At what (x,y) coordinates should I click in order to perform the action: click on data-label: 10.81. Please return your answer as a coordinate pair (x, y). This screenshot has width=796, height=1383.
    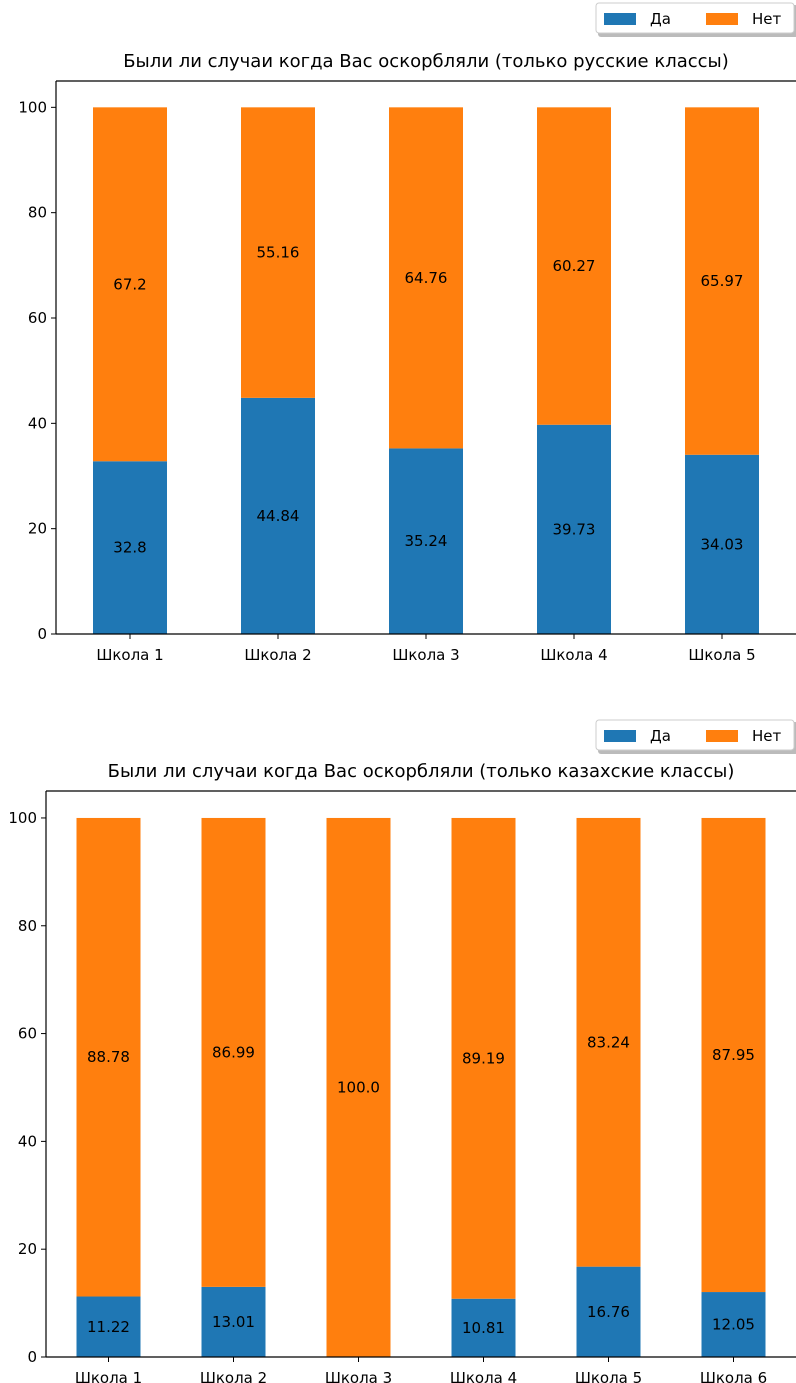
    Looking at the image, I should click on (483, 1328).